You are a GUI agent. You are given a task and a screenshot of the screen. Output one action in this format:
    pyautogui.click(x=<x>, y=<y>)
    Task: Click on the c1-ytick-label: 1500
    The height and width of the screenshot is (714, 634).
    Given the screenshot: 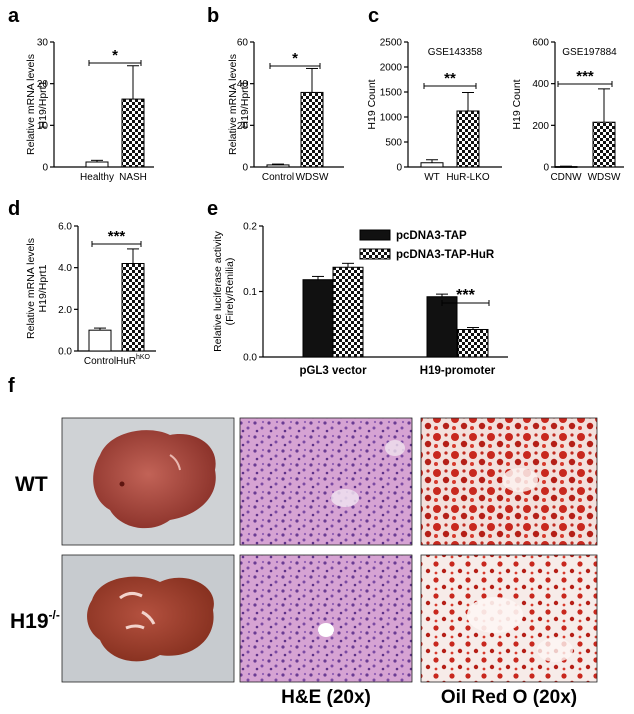 What is the action you would take?
    pyautogui.click(x=391, y=93)
    